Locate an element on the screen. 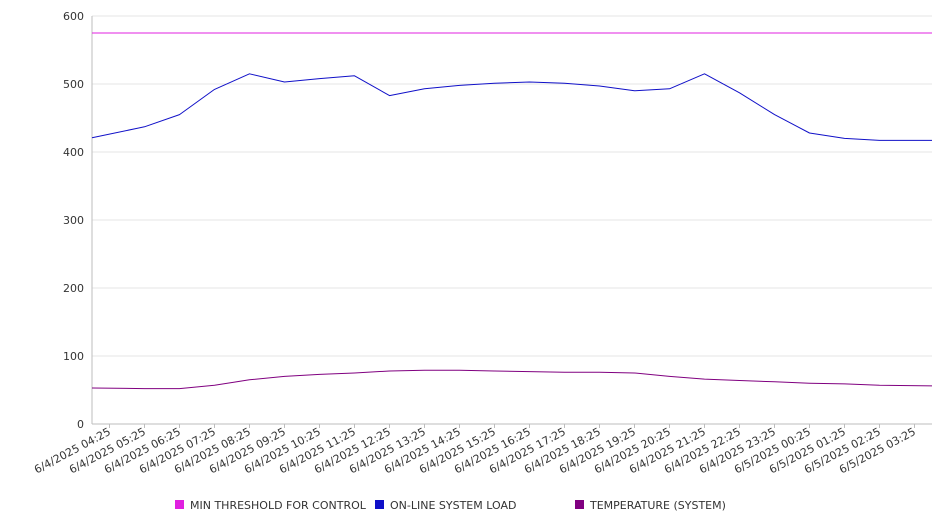 The height and width of the screenshot is (526, 946). y-tick-label: 0 is located at coordinates (80, 424).